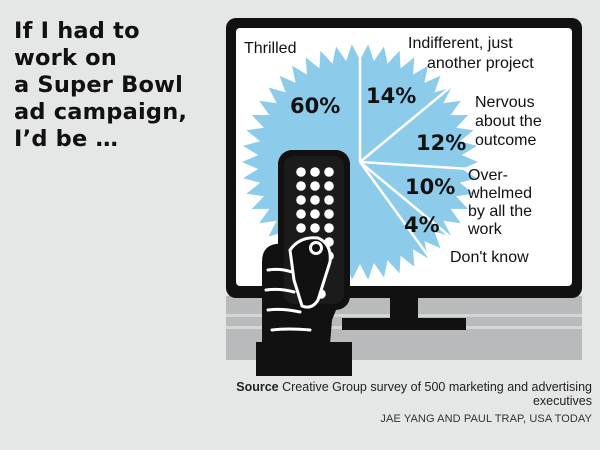 The width and height of the screenshot is (600, 450). I want to click on headline-line: work on, so click(66, 58).